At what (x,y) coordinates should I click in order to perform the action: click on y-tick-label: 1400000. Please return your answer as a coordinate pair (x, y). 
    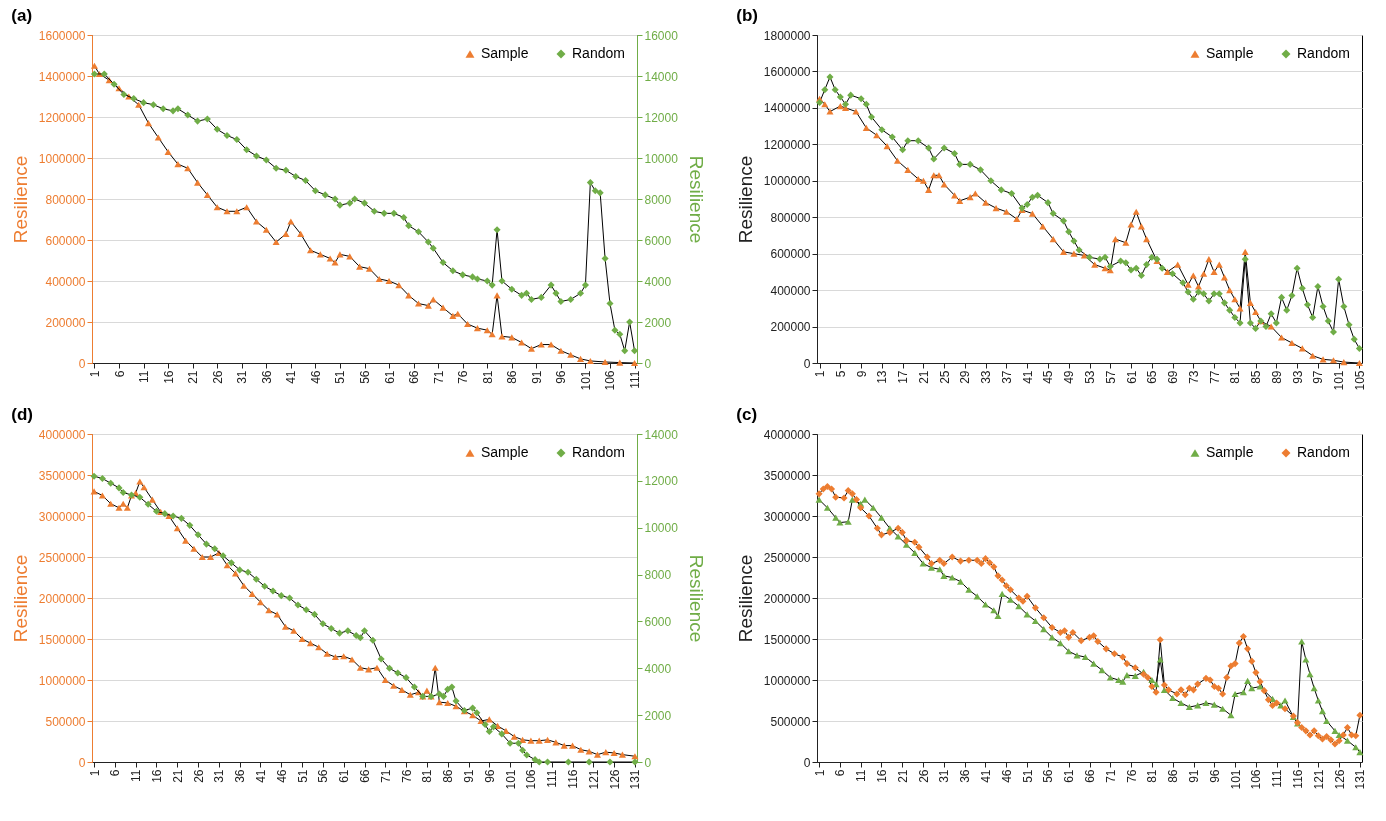
    Looking at the image, I should click on (787, 108).